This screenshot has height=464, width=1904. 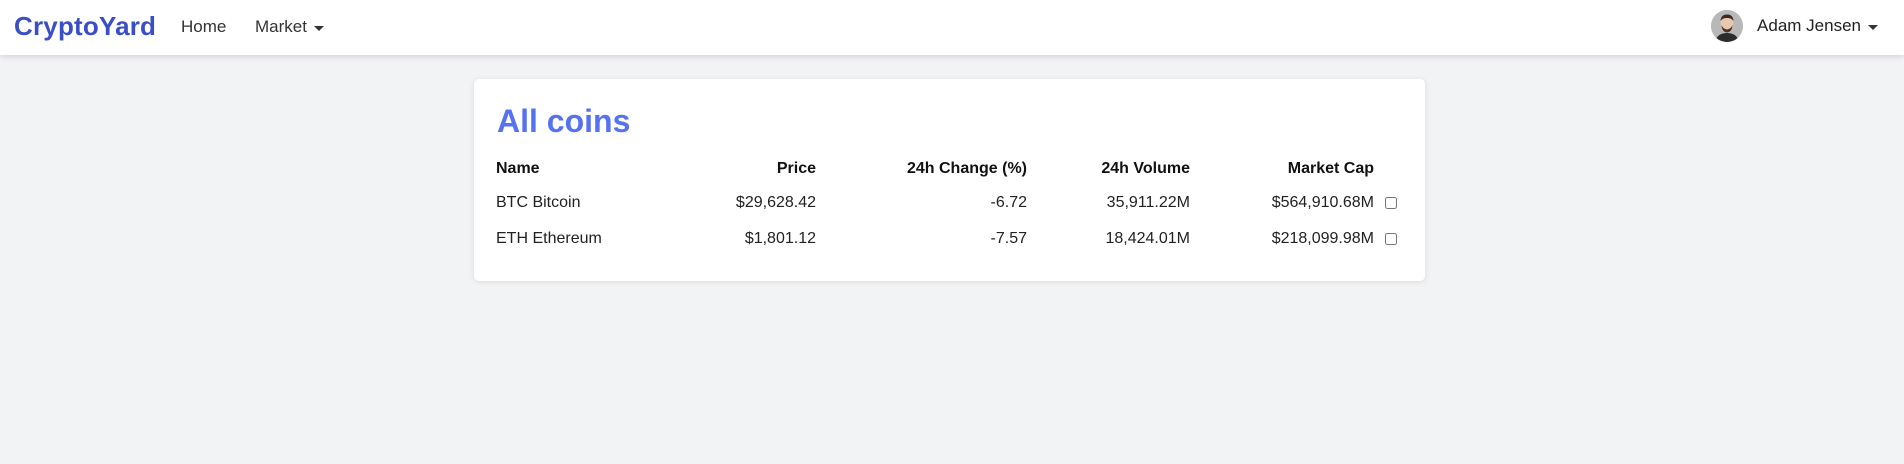 What do you see at coordinates (1322, 238) in the screenshot?
I see `coin-market-cap: $218,099.98M` at bounding box center [1322, 238].